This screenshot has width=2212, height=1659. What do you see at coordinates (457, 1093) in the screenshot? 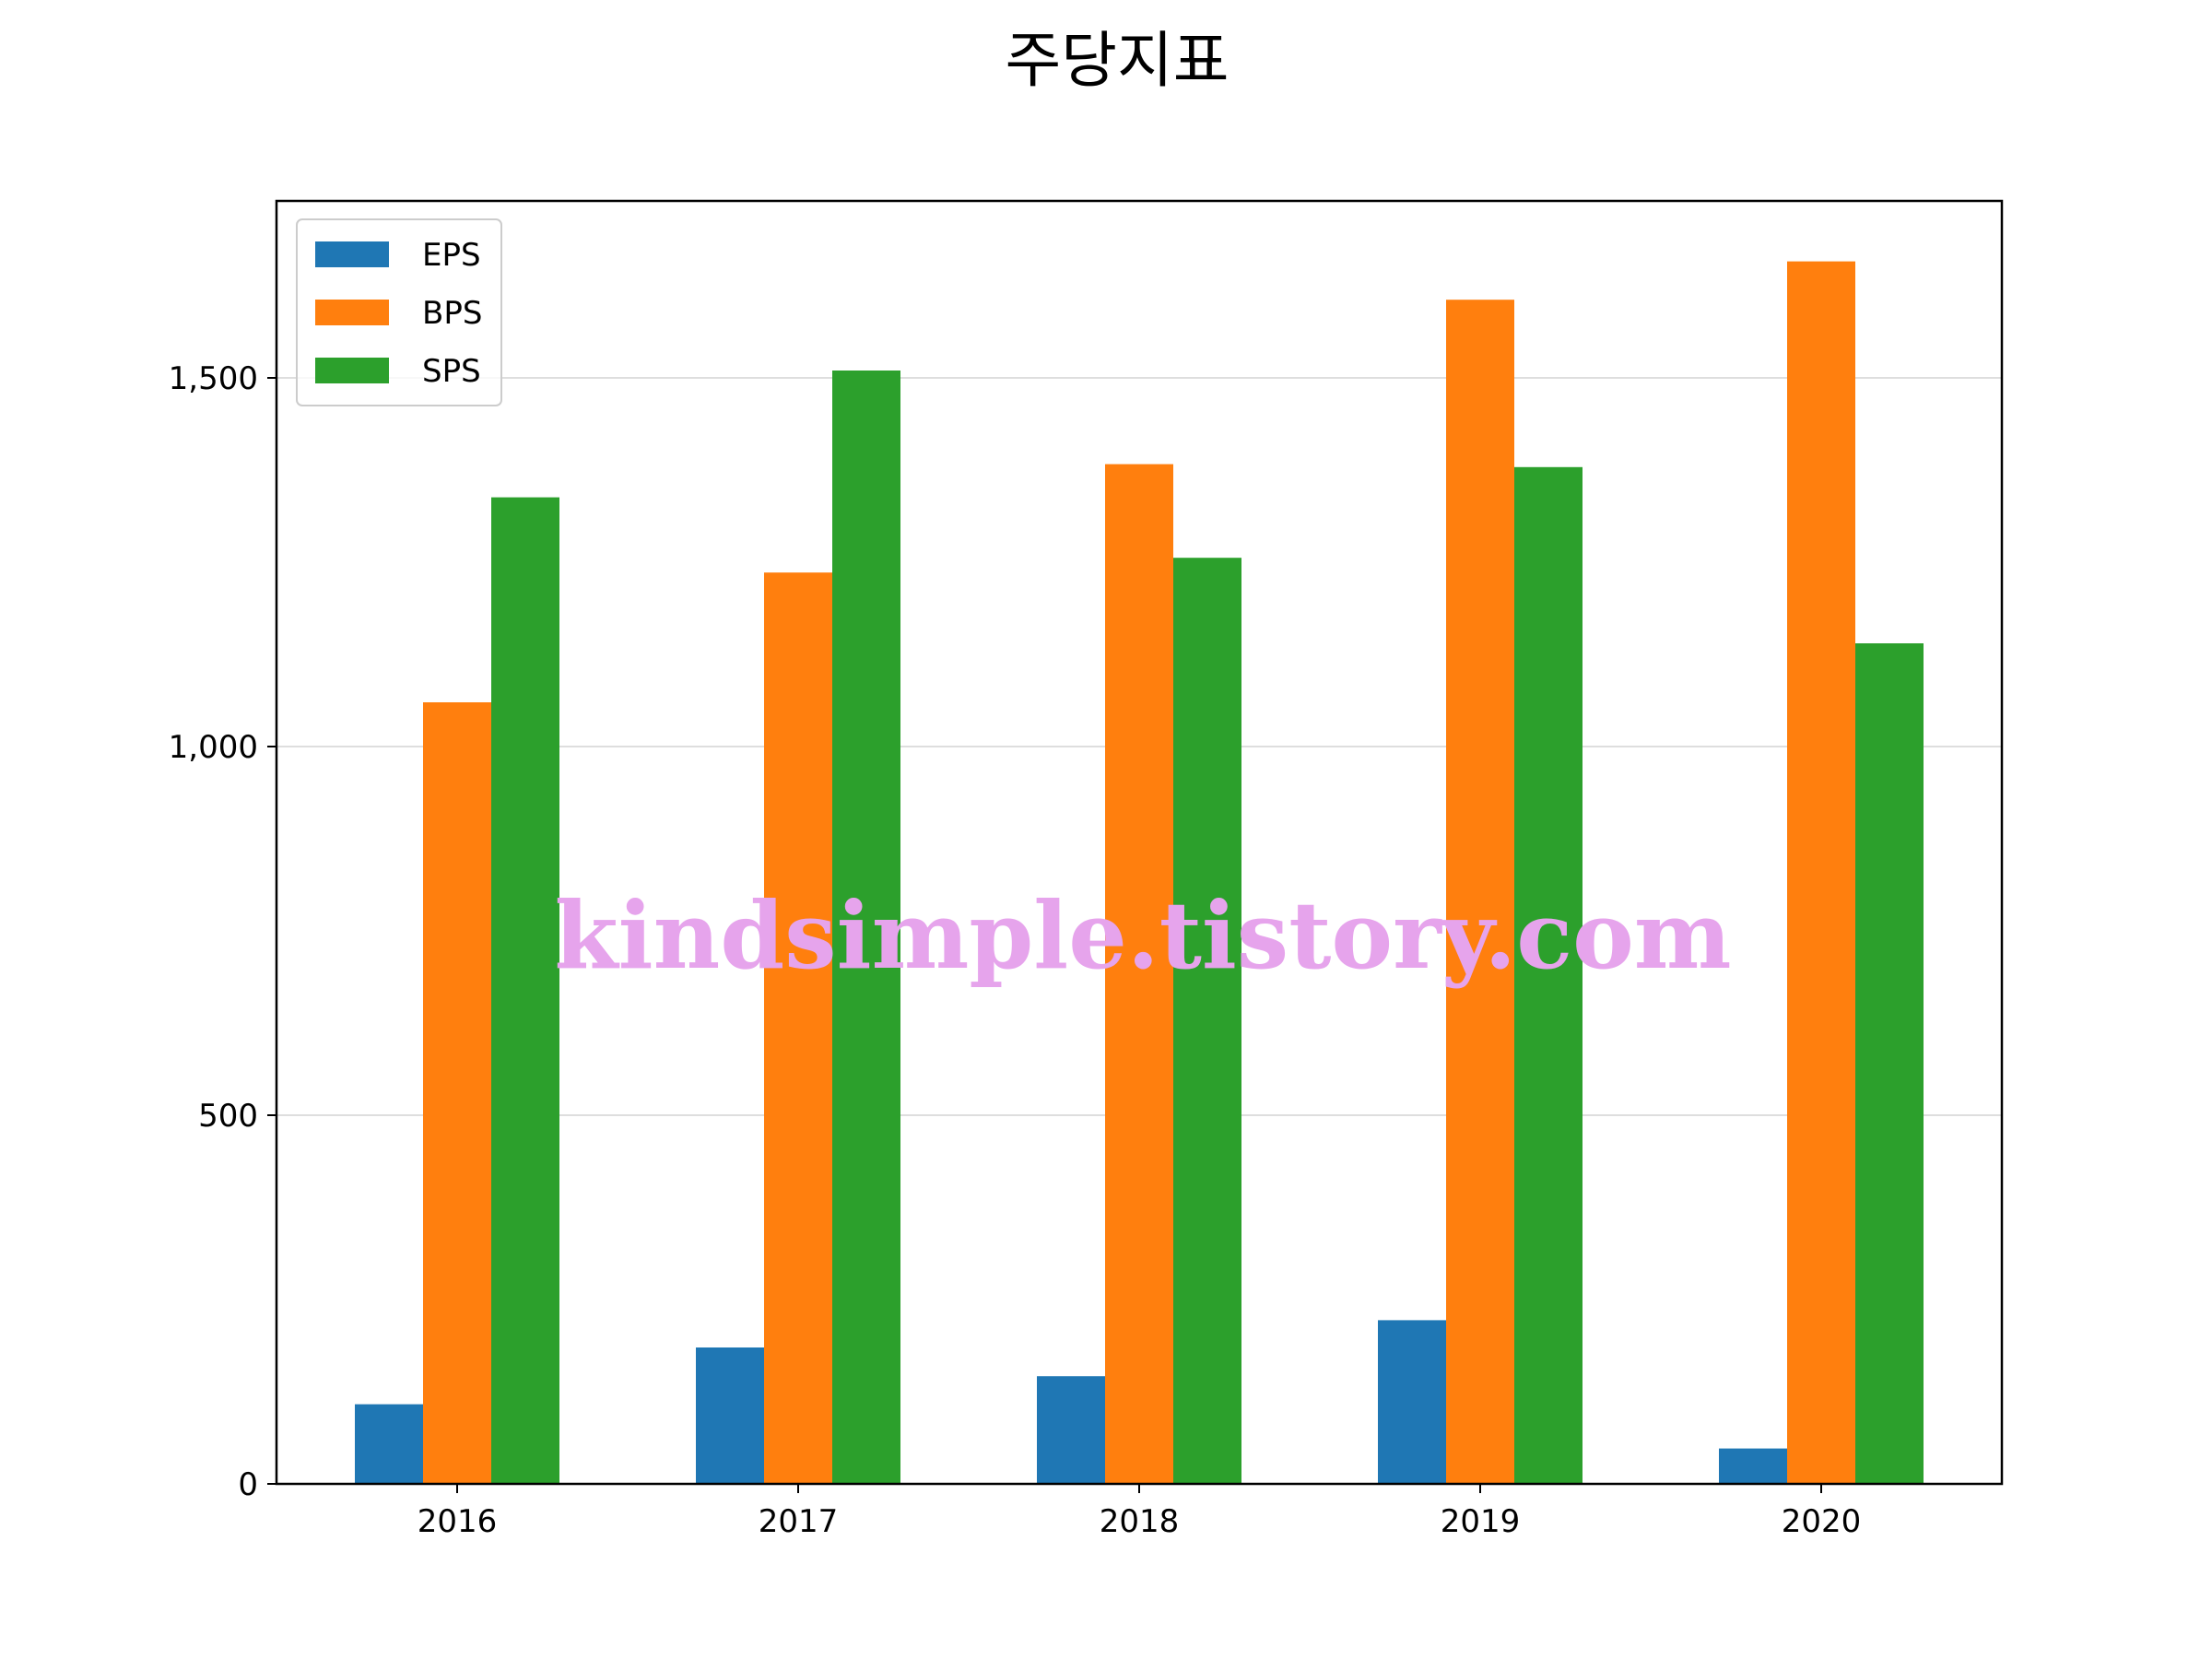
I see `bar-bps-2016` at bounding box center [457, 1093].